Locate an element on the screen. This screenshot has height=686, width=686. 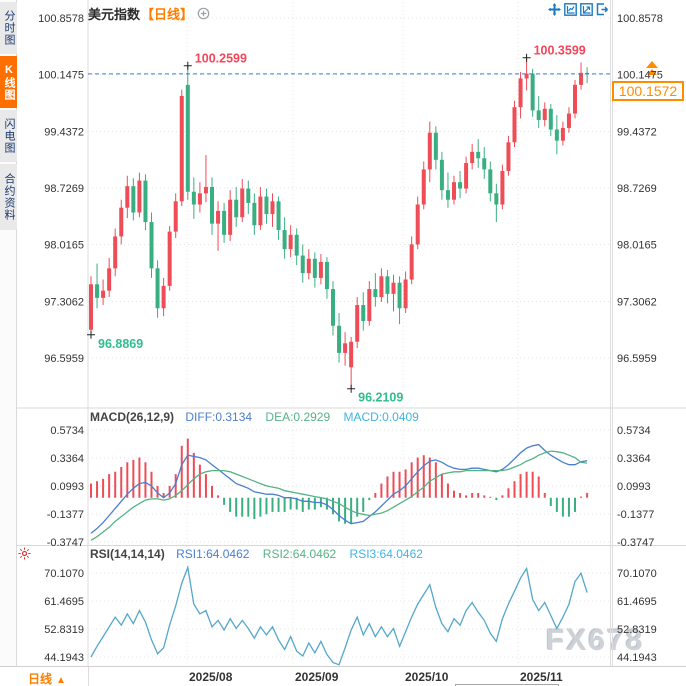
exit-fullscreen-icon is located at coordinates (602, 9).